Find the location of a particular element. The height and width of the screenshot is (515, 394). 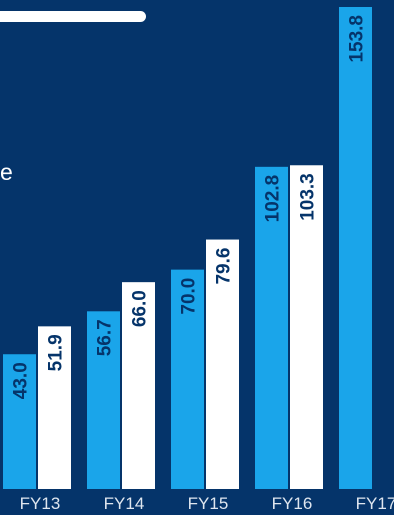

tick-label-fy15: FY15 is located at coordinates (208, 503).